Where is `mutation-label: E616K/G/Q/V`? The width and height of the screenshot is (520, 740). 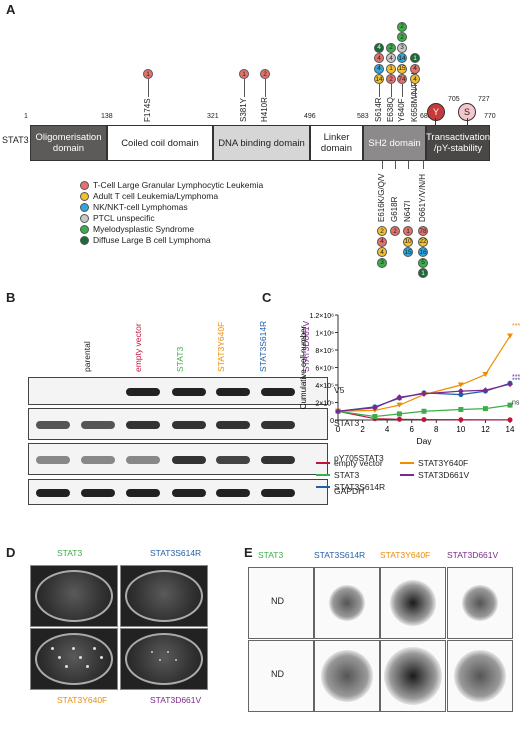 mutation-label: E616K/G/Q/V is located at coordinates (381, 197).